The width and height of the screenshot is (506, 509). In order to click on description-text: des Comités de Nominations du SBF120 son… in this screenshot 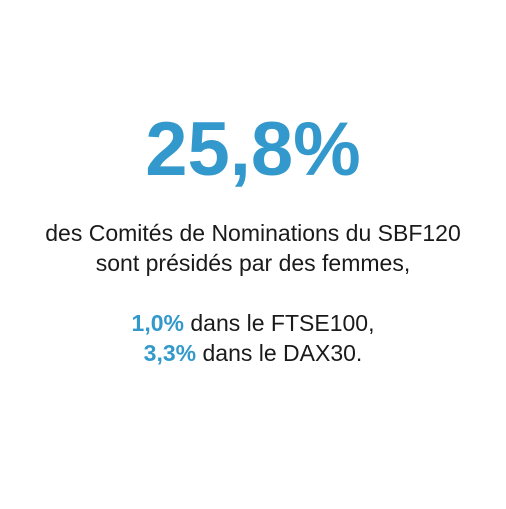, I will do `click(253, 248)`.